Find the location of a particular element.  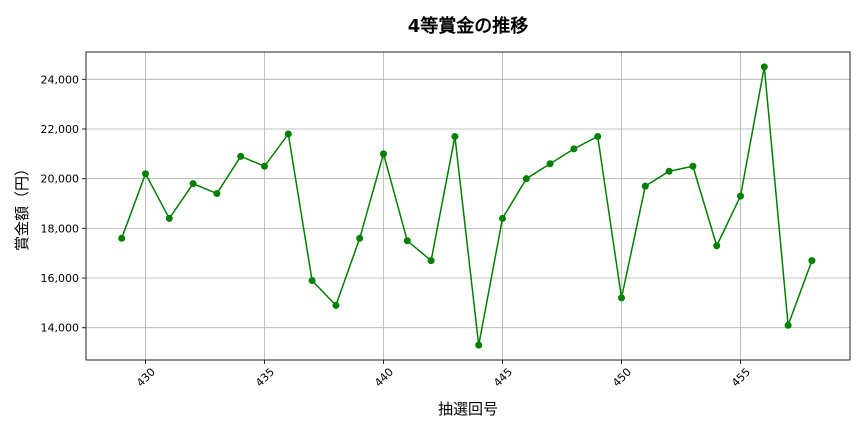

x-tick-label: 435 is located at coordinates (265, 378).